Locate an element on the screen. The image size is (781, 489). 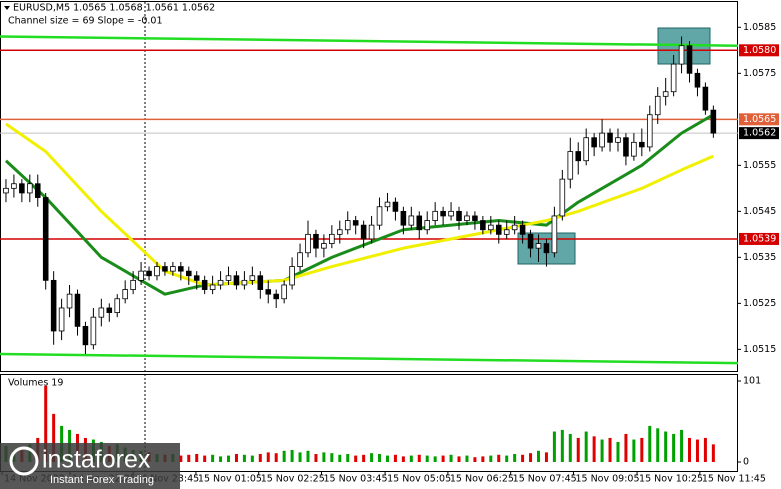
price-label: 1.0562 is located at coordinates (759, 133).